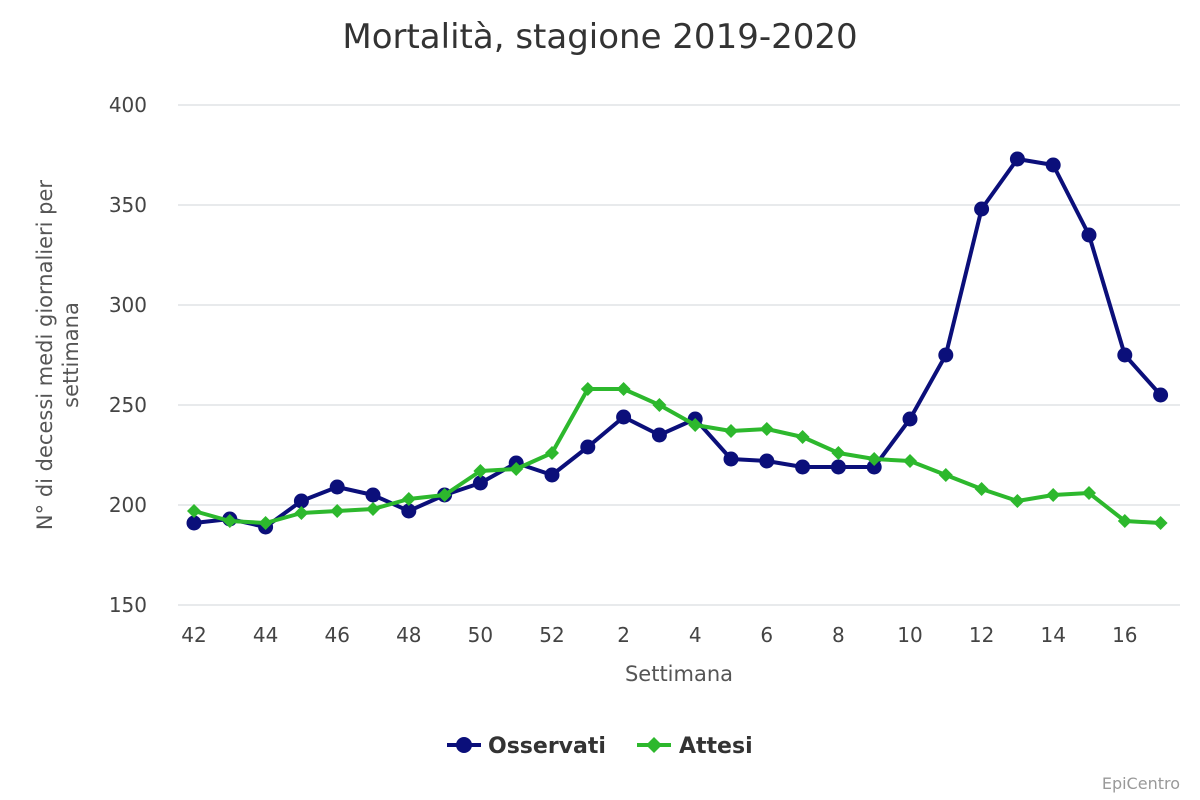 Image resolution: width=1200 pixels, height=800 pixels. What do you see at coordinates (659, 635) in the screenshot?
I see `x-tick-labels: 42 44 46 48 50 52 2 4 6 8 10 12 14 16` at bounding box center [659, 635].